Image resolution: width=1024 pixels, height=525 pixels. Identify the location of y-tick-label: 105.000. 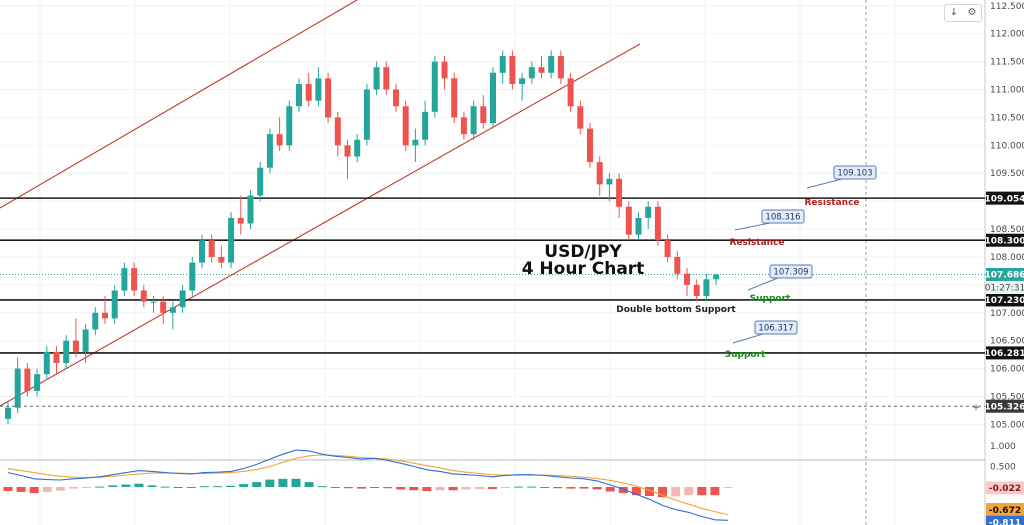
(1007, 425).